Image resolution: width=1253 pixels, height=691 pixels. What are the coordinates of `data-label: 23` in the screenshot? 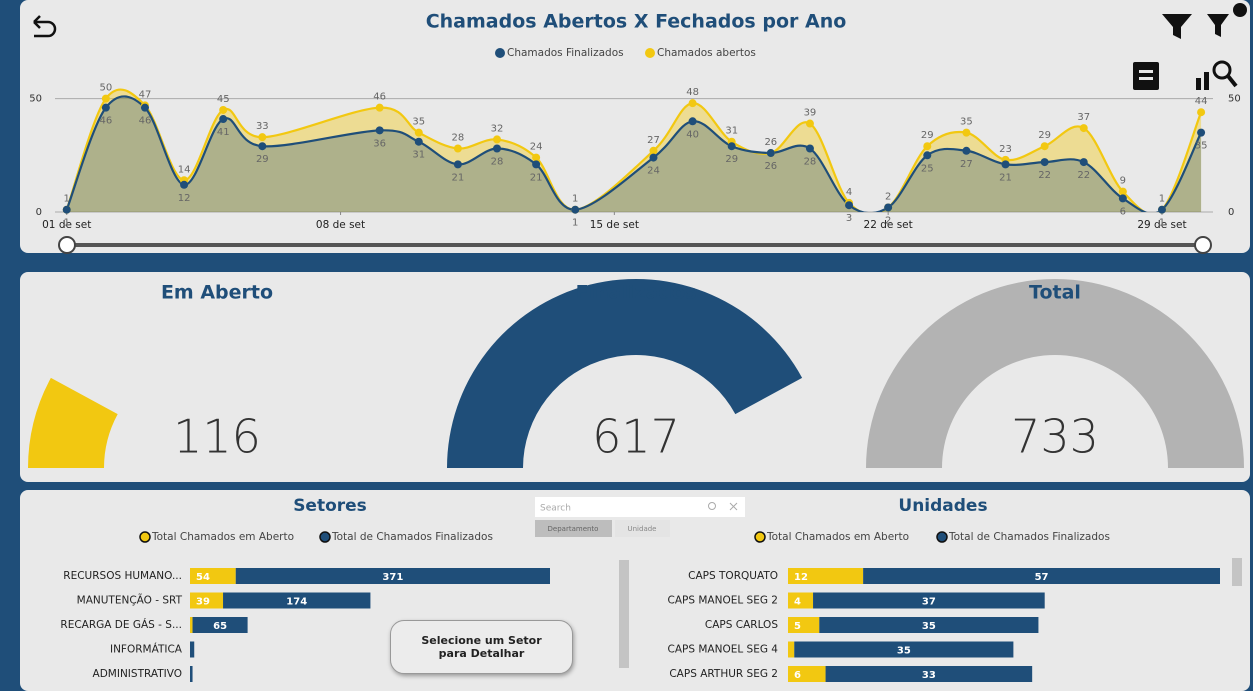 It's located at (1005, 149).